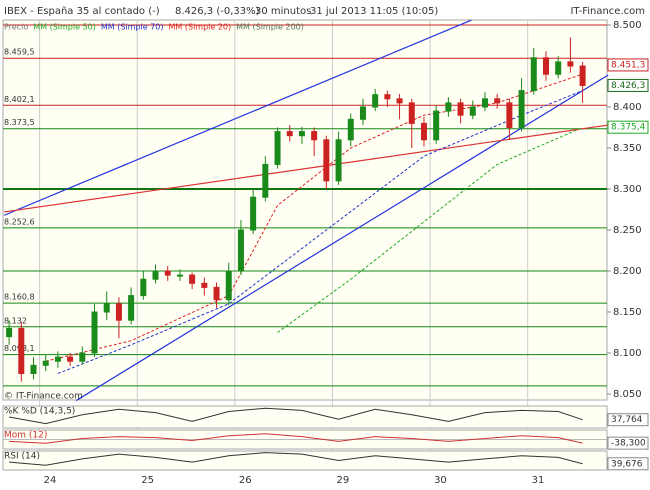  What do you see at coordinates (374, 11) in the screenshot?
I see `date: 31 jul 2013 11:05 (10:05)` at bounding box center [374, 11].